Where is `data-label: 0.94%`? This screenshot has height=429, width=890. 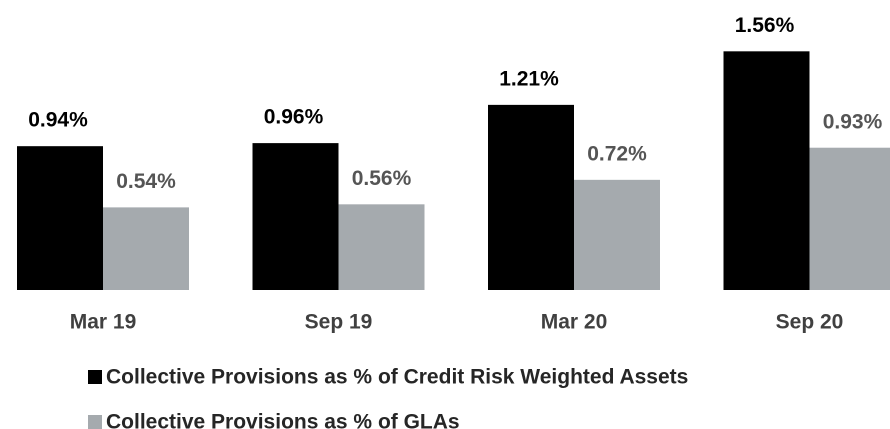 data-label: 0.94% is located at coordinates (58, 120).